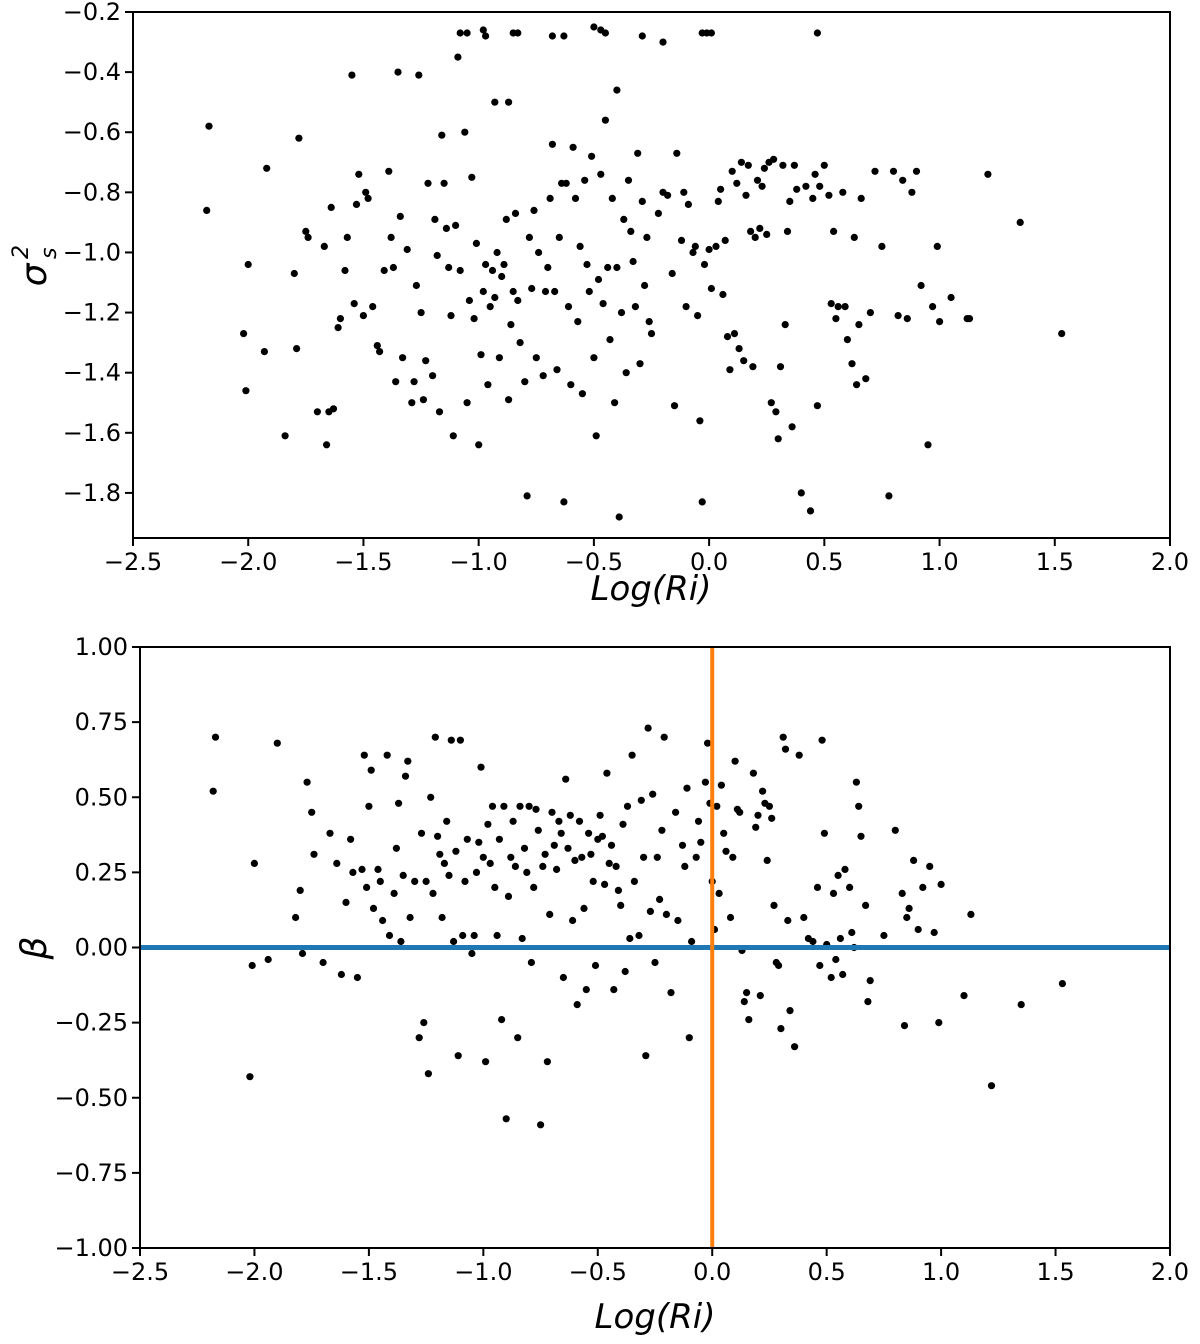 This screenshot has width=1200, height=1344. I want to click on bottom-y-tick-label-8: 1.00, so click(101, 647).